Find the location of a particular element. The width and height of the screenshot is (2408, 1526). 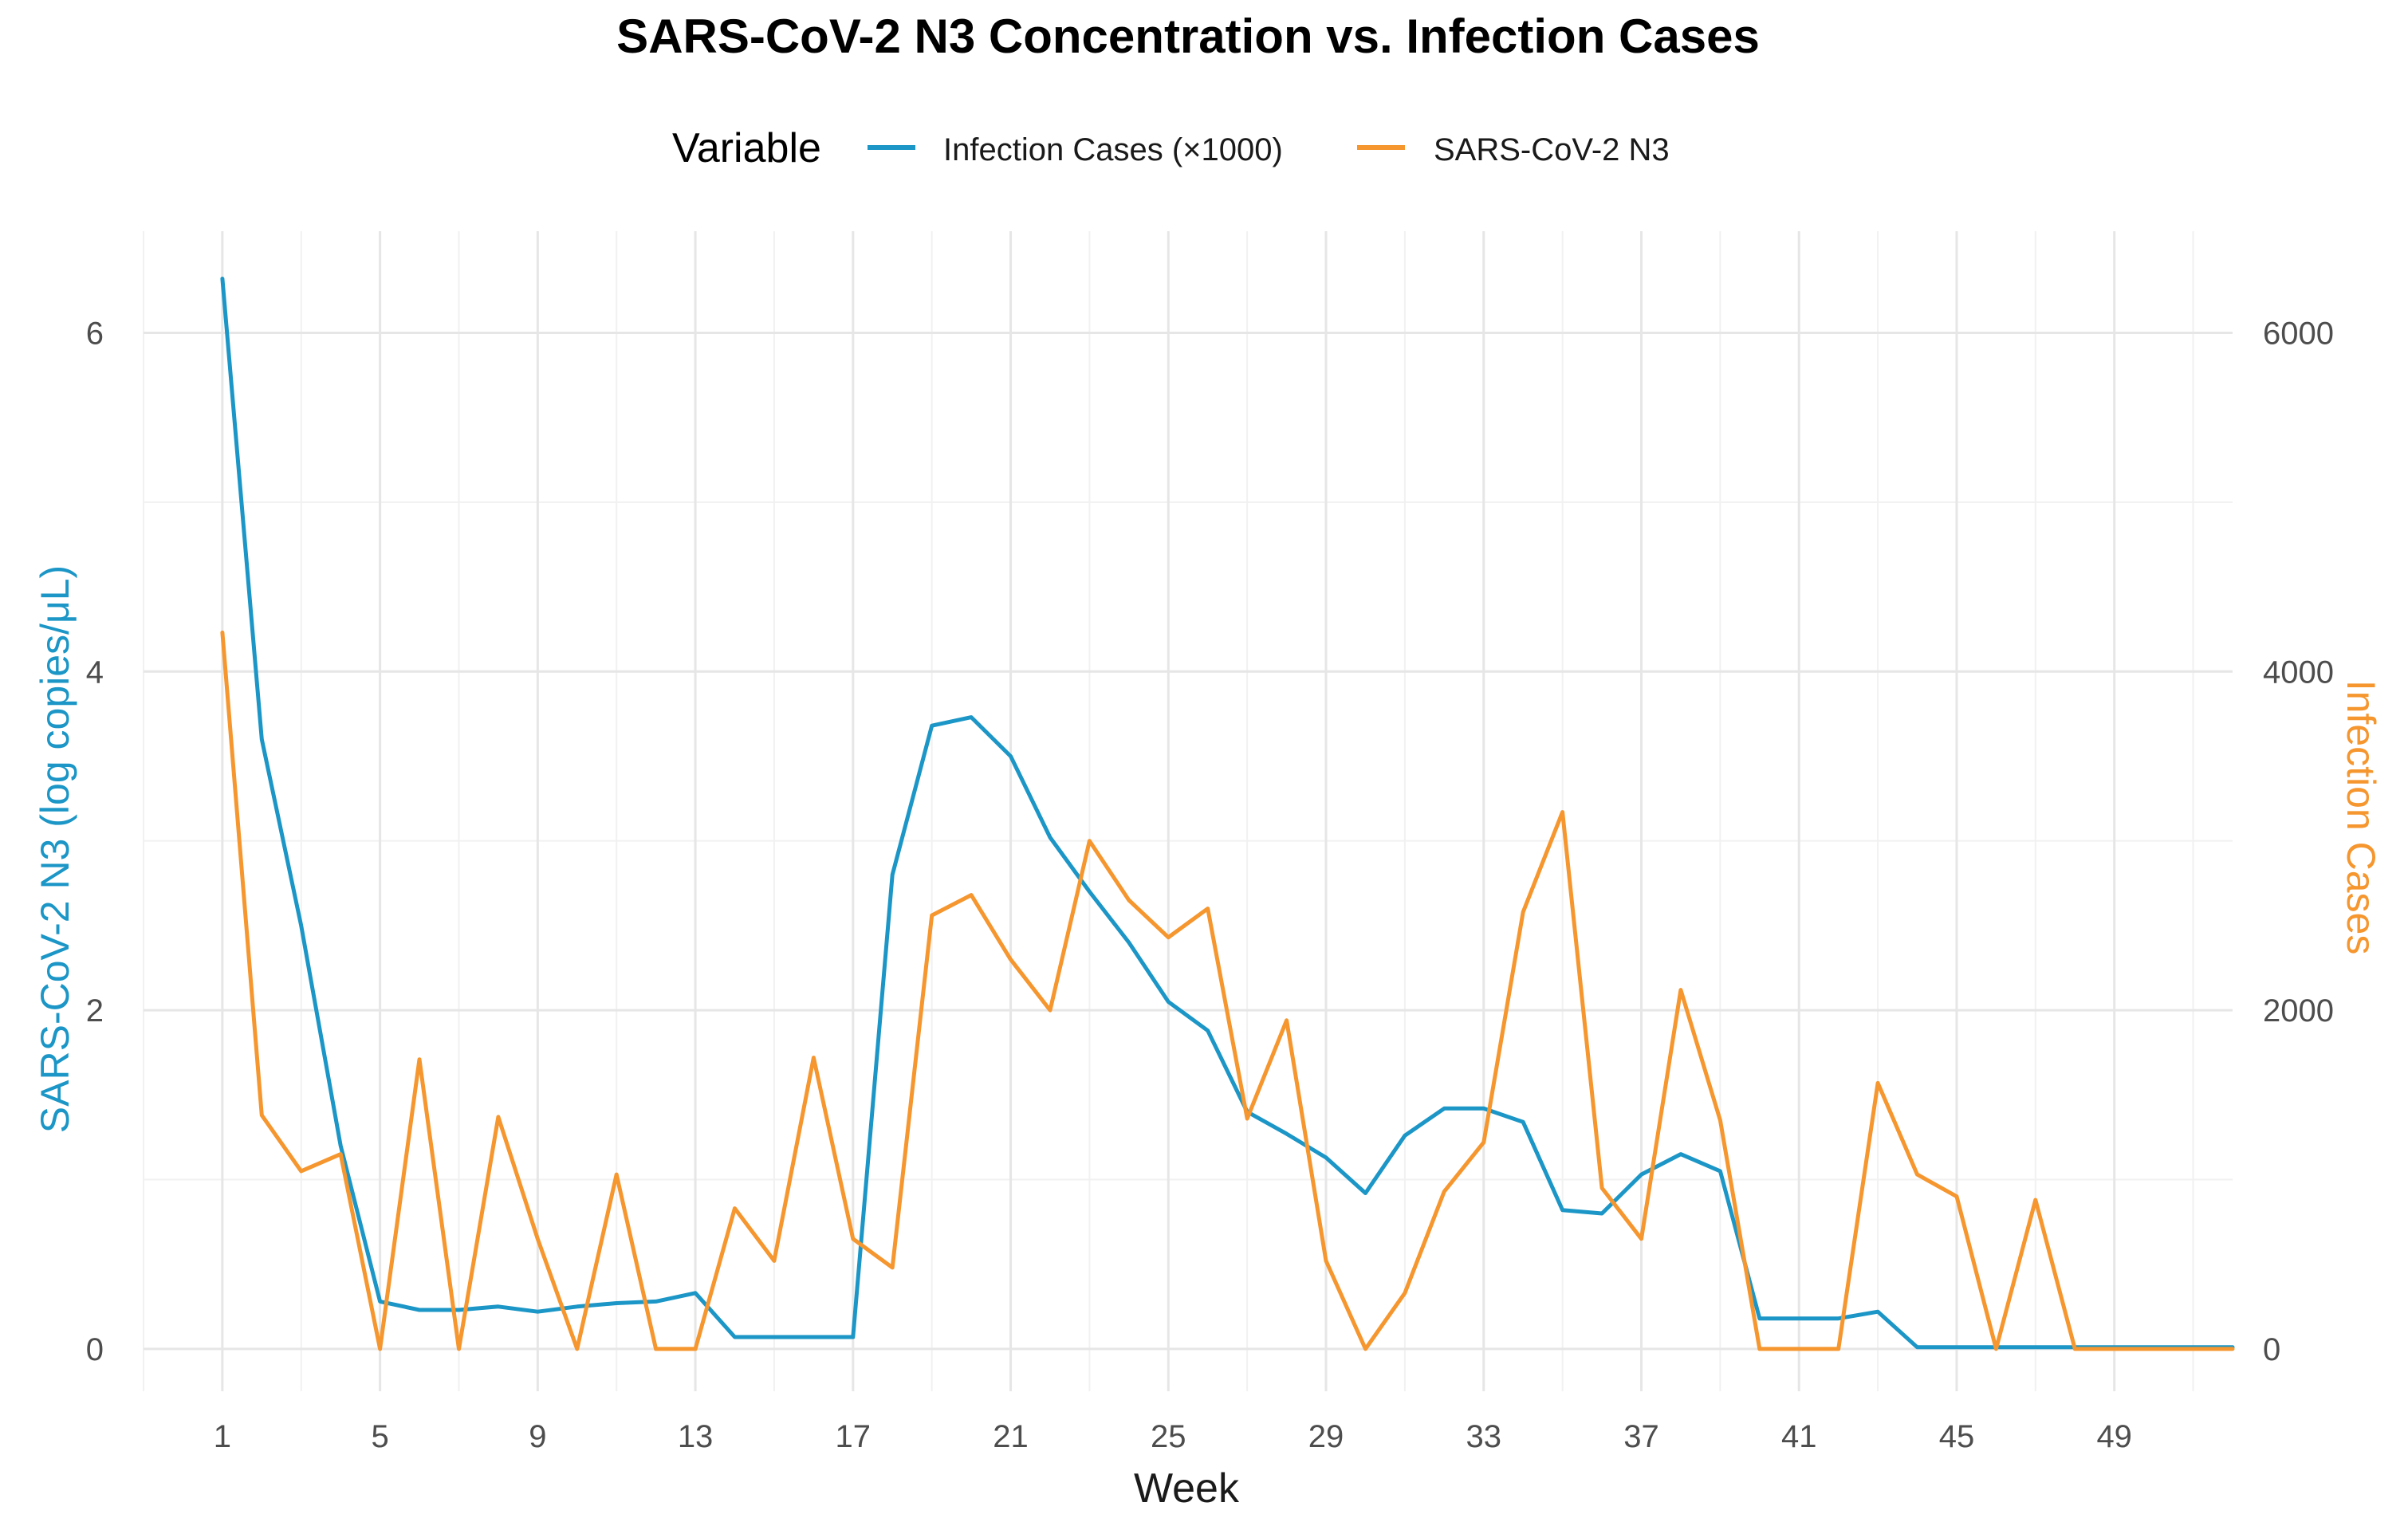

x-tick-label: 17 is located at coordinates (854, 1436).